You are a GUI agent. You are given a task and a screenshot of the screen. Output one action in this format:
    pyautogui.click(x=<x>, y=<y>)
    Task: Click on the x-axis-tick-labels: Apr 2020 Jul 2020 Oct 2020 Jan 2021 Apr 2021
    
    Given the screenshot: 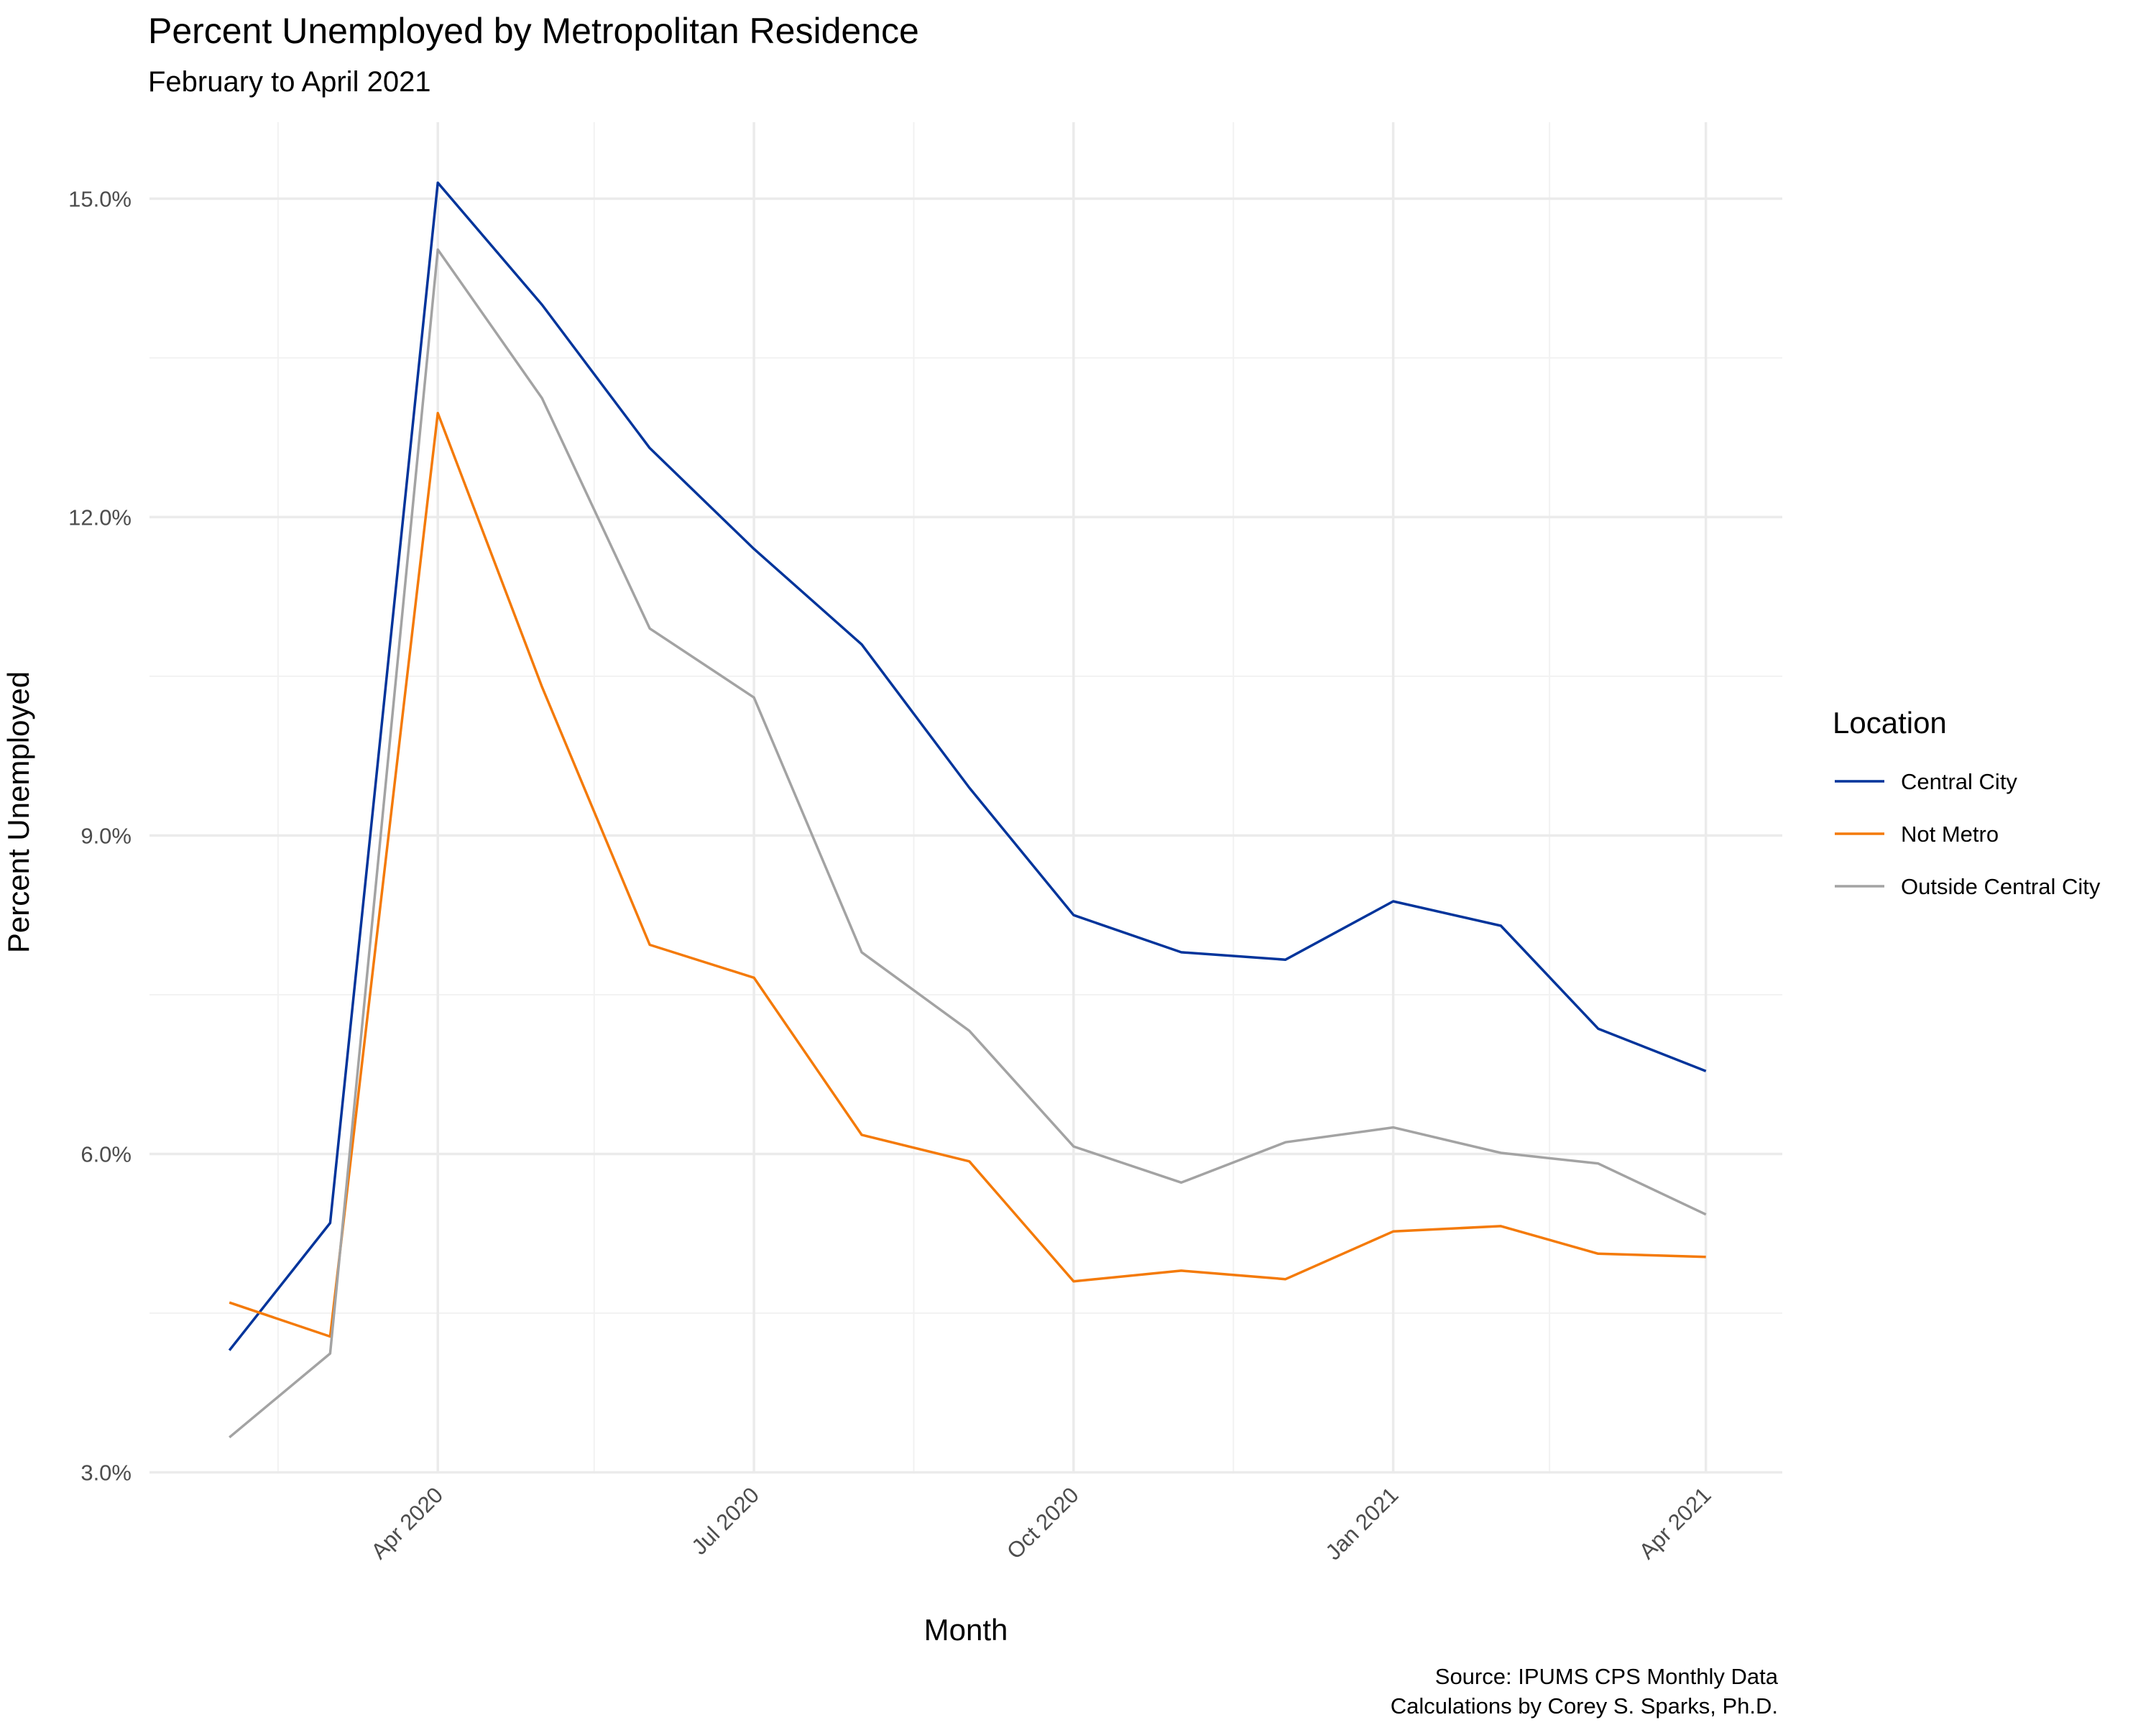 What is the action you would take?
    pyautogui.click(x=1040, y=1523)
    